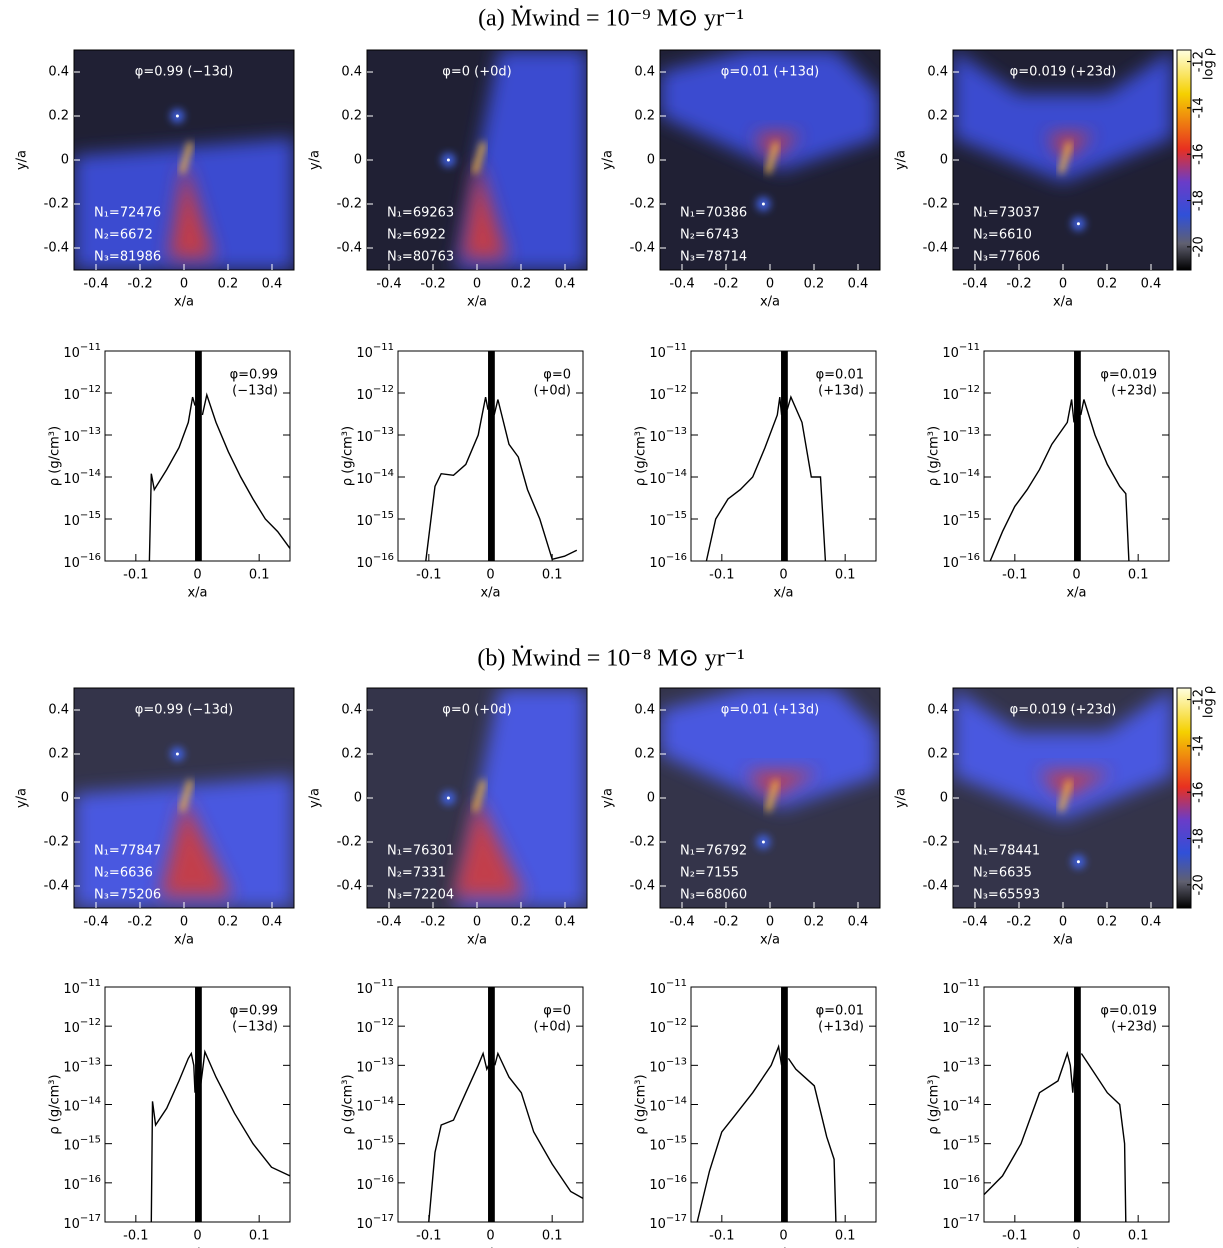 This screenshot has width=1223, height=1248. I want to click on phase-label: (+13d), so click(841, 1027).